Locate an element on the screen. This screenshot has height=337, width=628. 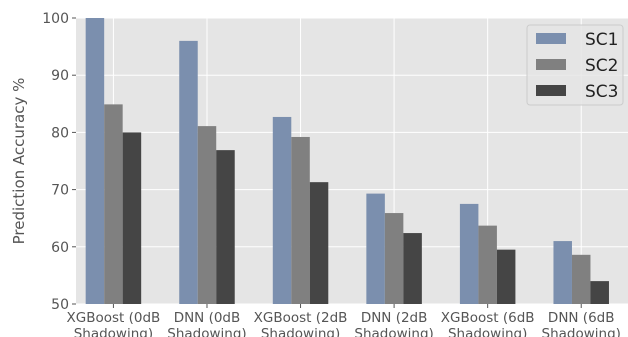
y-tick-label: 90 is located at coordinates (60, 76).